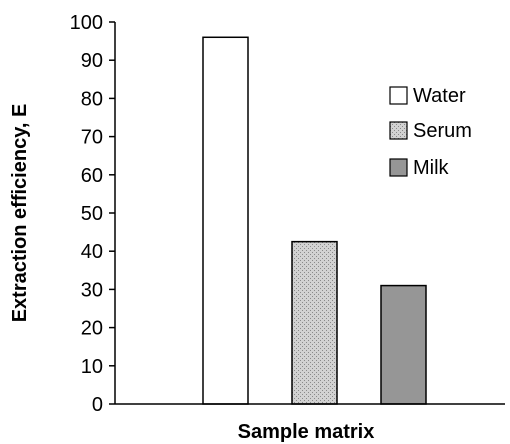  I want to click on legend-label-milk: Milk, so click(431, 168).